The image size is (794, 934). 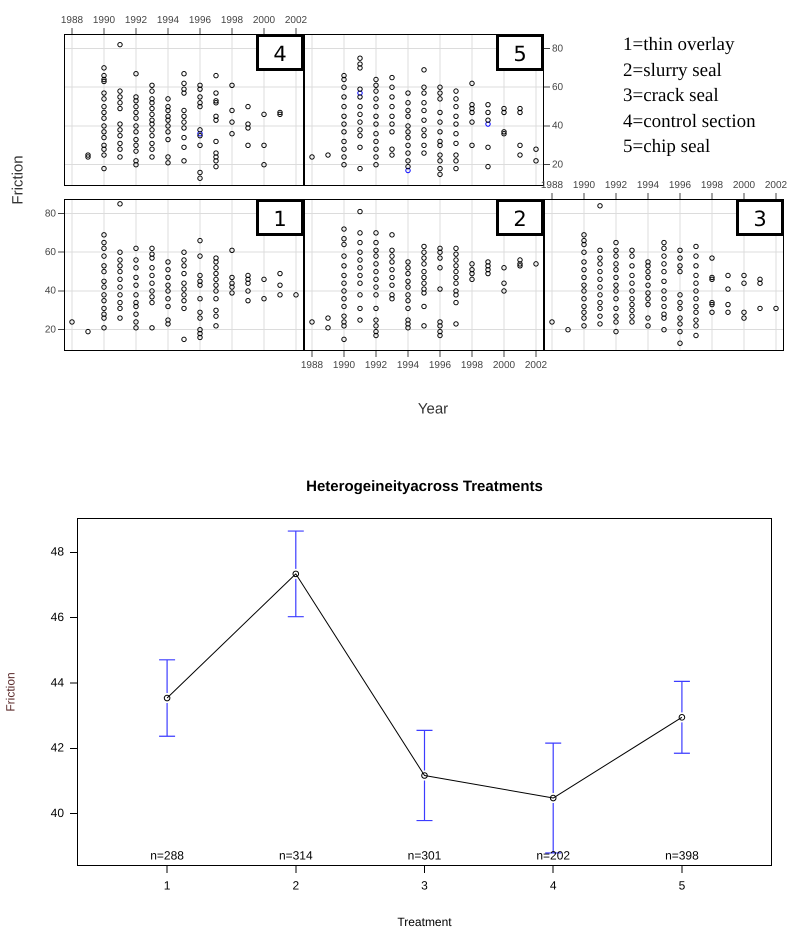 I want to click on y-tick-label: 48, so click(x=57, y=551).